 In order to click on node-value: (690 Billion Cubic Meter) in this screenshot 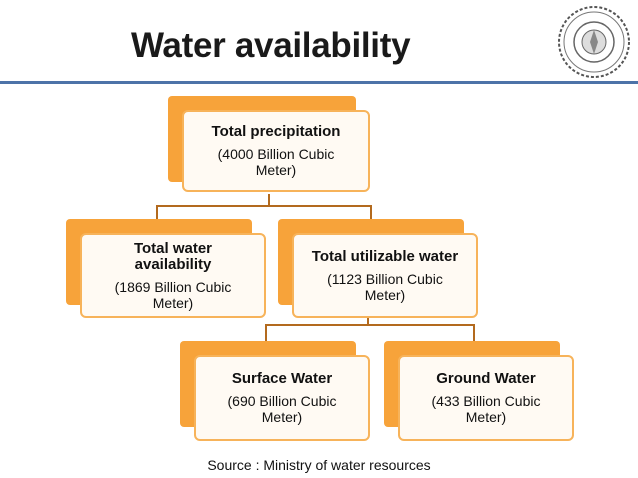, I will do `click(282, 409)`.